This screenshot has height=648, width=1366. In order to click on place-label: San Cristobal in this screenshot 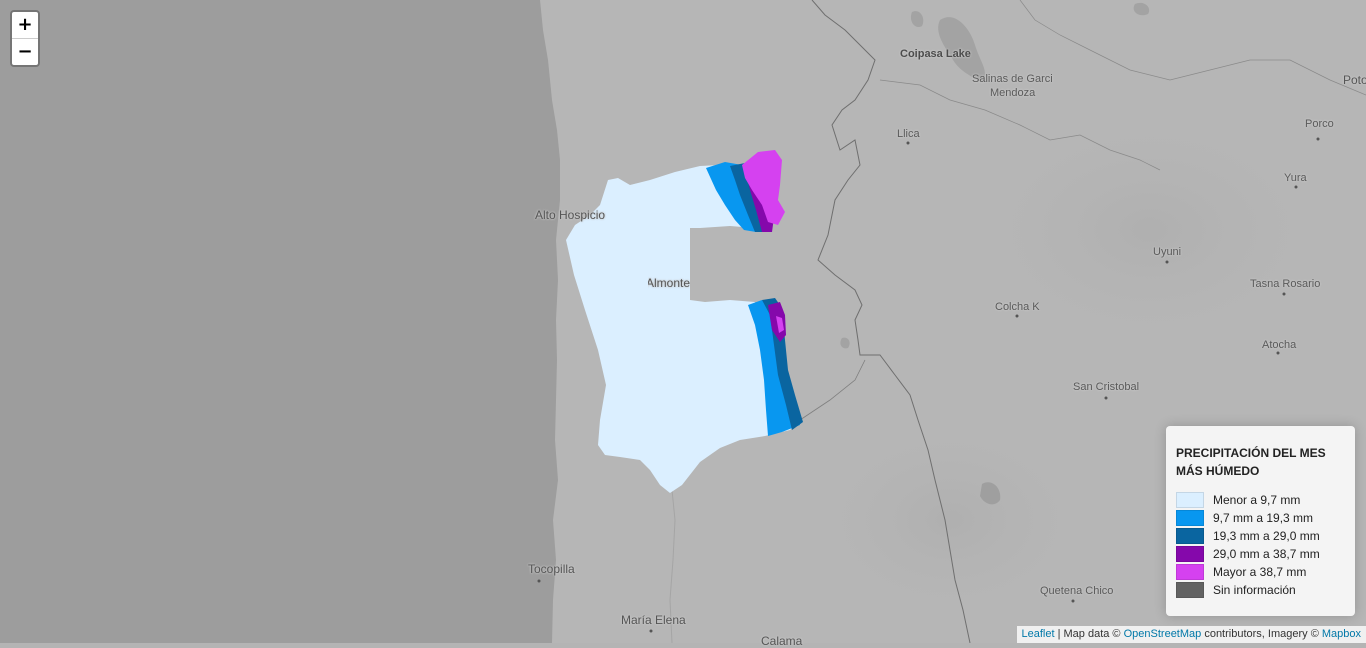, I will do `click(1106, 387)`.